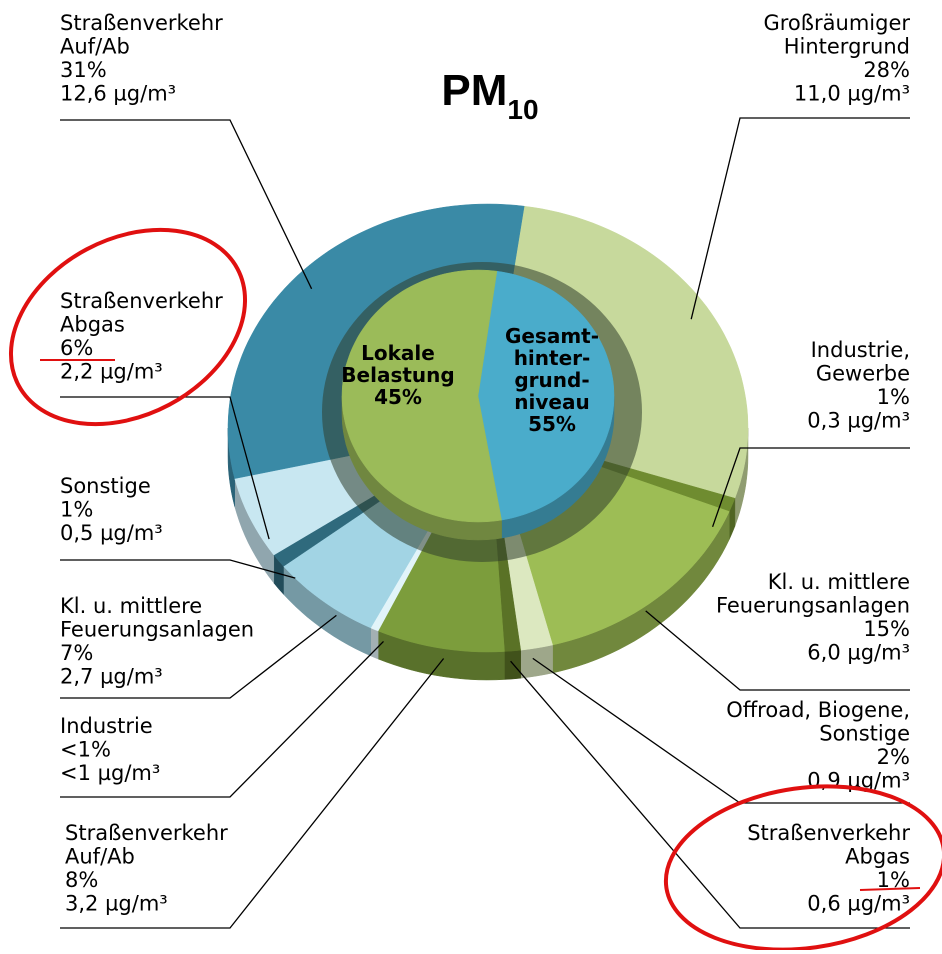 Image resolution: width=942 pixels, height=954 pixels. I want to click on slice-concentration-label: 12,6 µg/m³, so click(118, 94).